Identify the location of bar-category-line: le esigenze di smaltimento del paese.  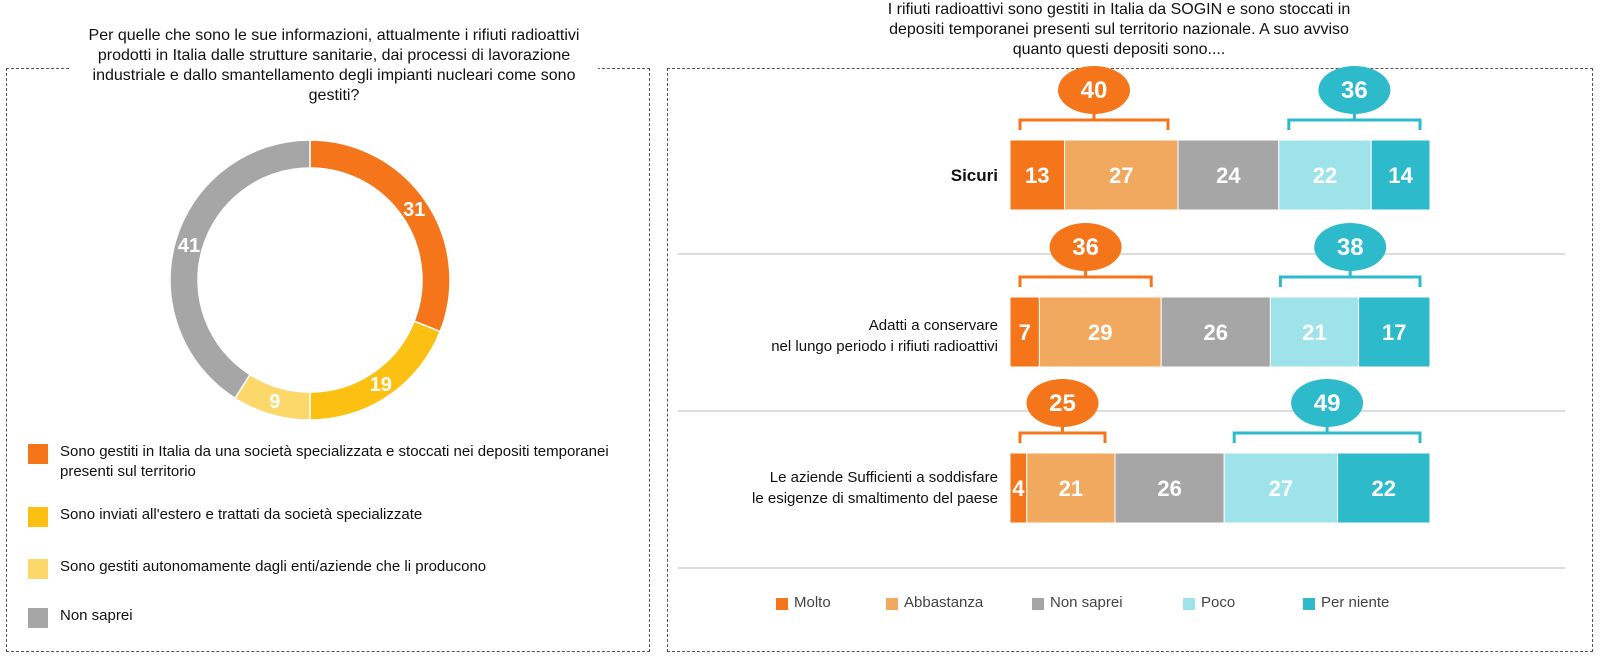
(875, 498).